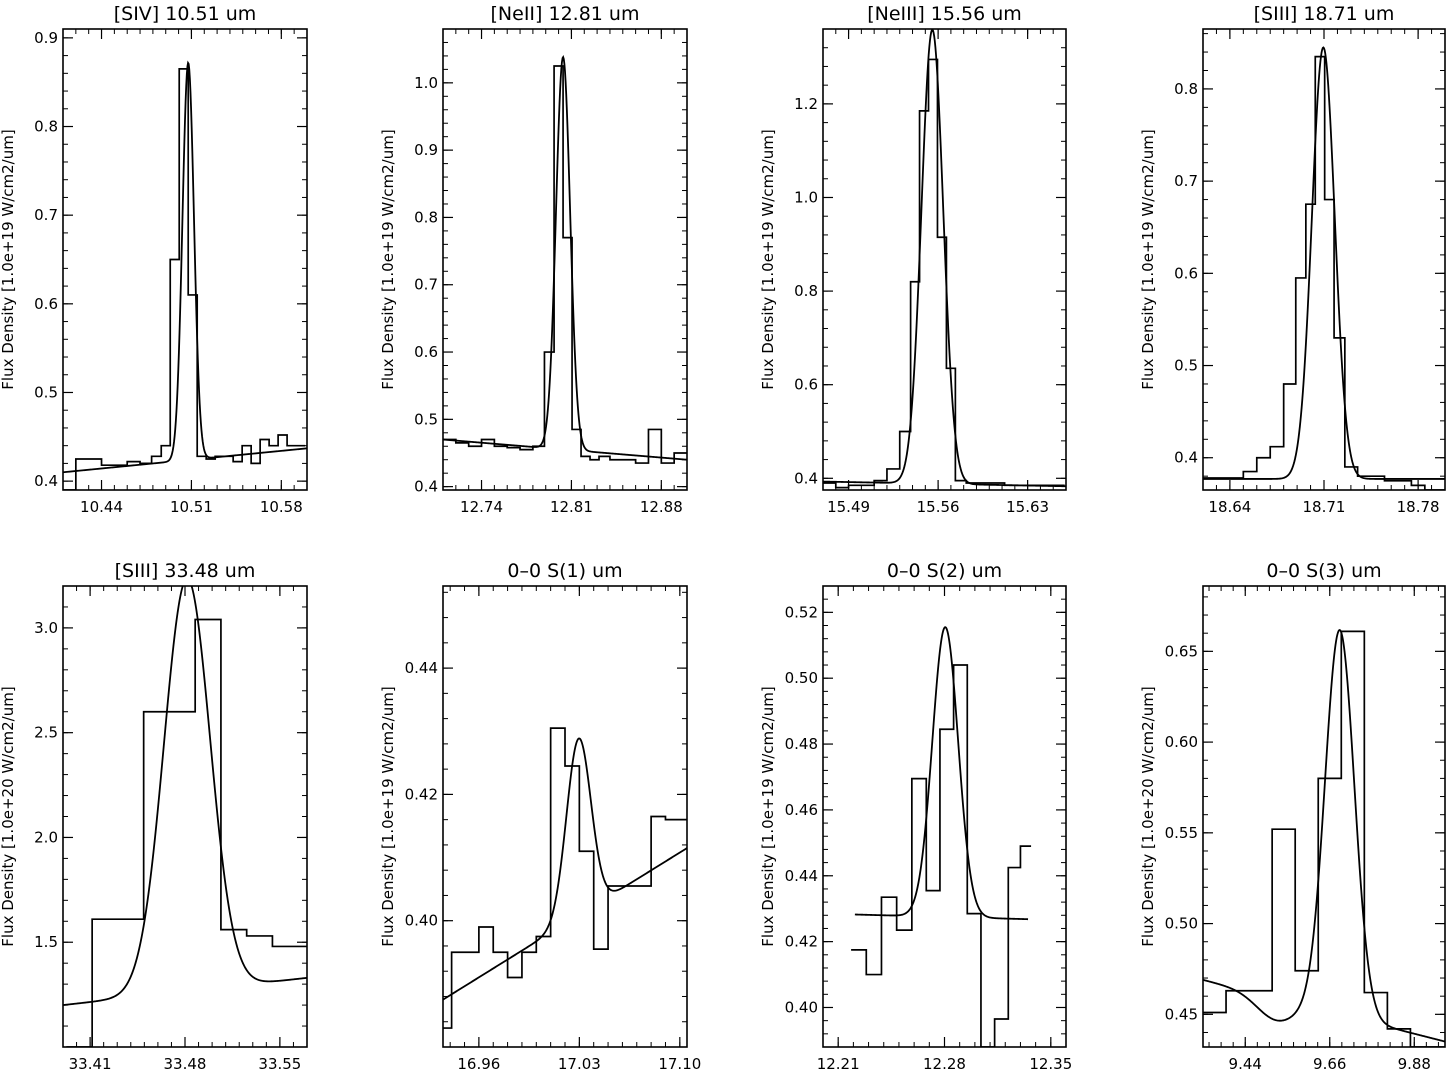 The width and height of the screenshot is (1448, 1075). What do you see at coordinates (944, 14) in the screenshot?
I see `panel-title: [NeIII] 15.56 um` at bounding box center [944, 14].